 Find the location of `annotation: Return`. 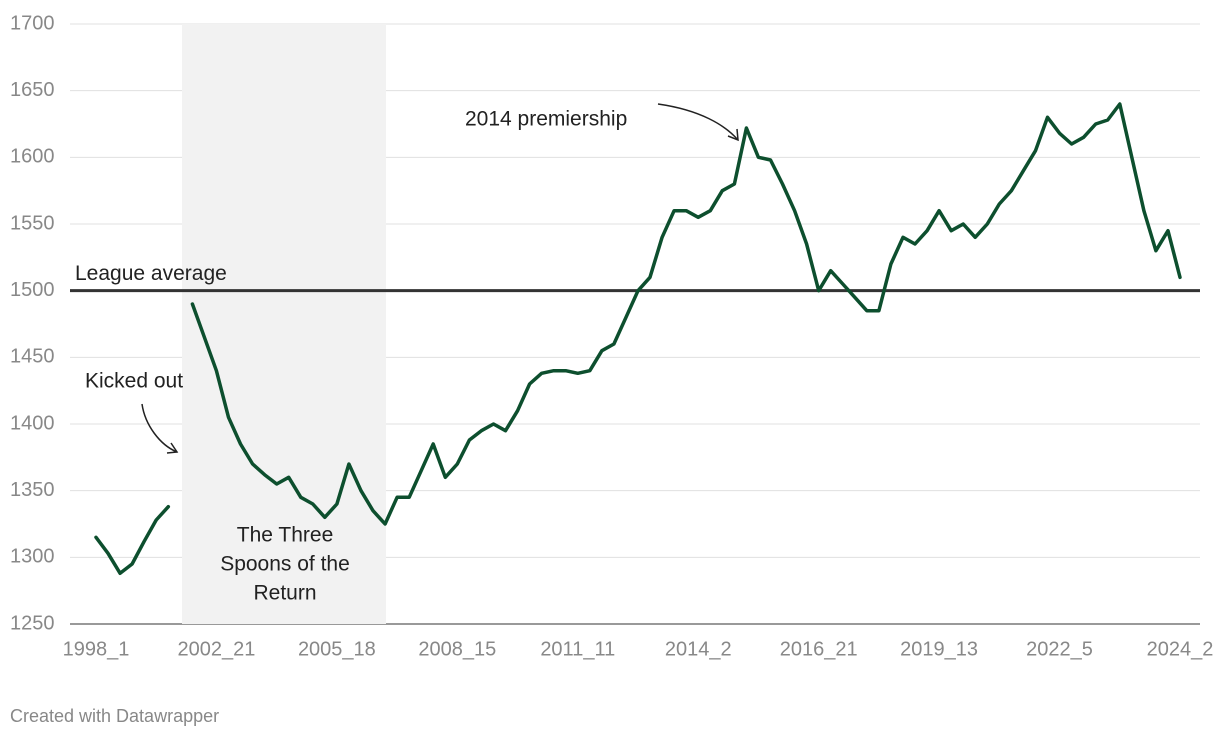

annotation: Return is located at coordinates (284, 593).